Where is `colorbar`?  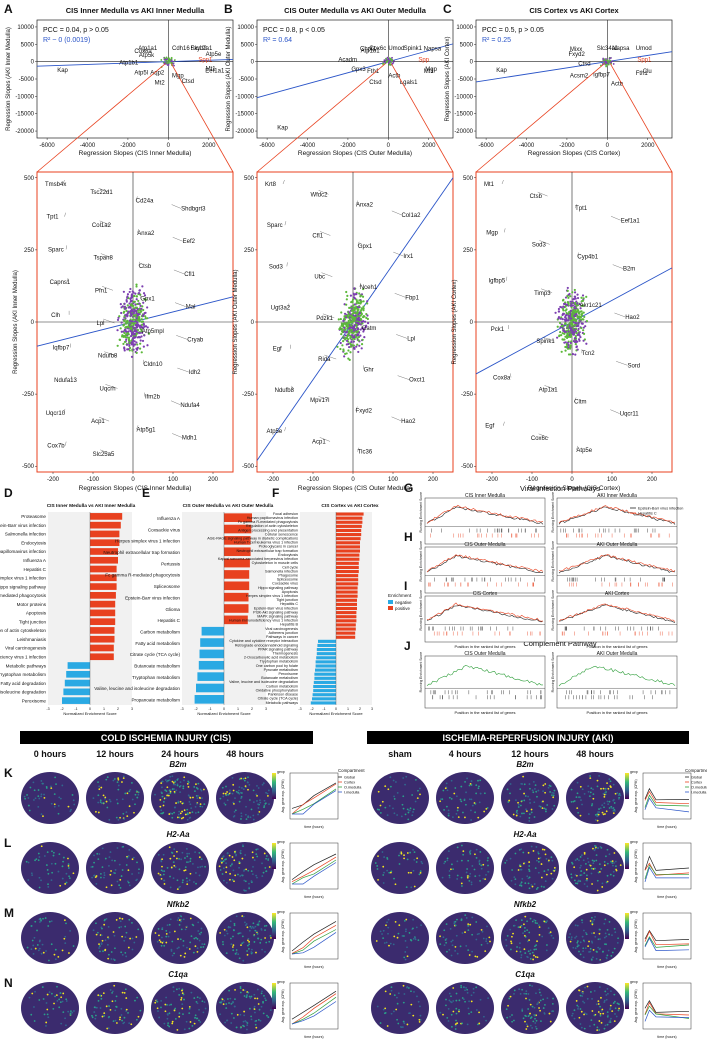
colorbar is located at coordinates (274, 786).